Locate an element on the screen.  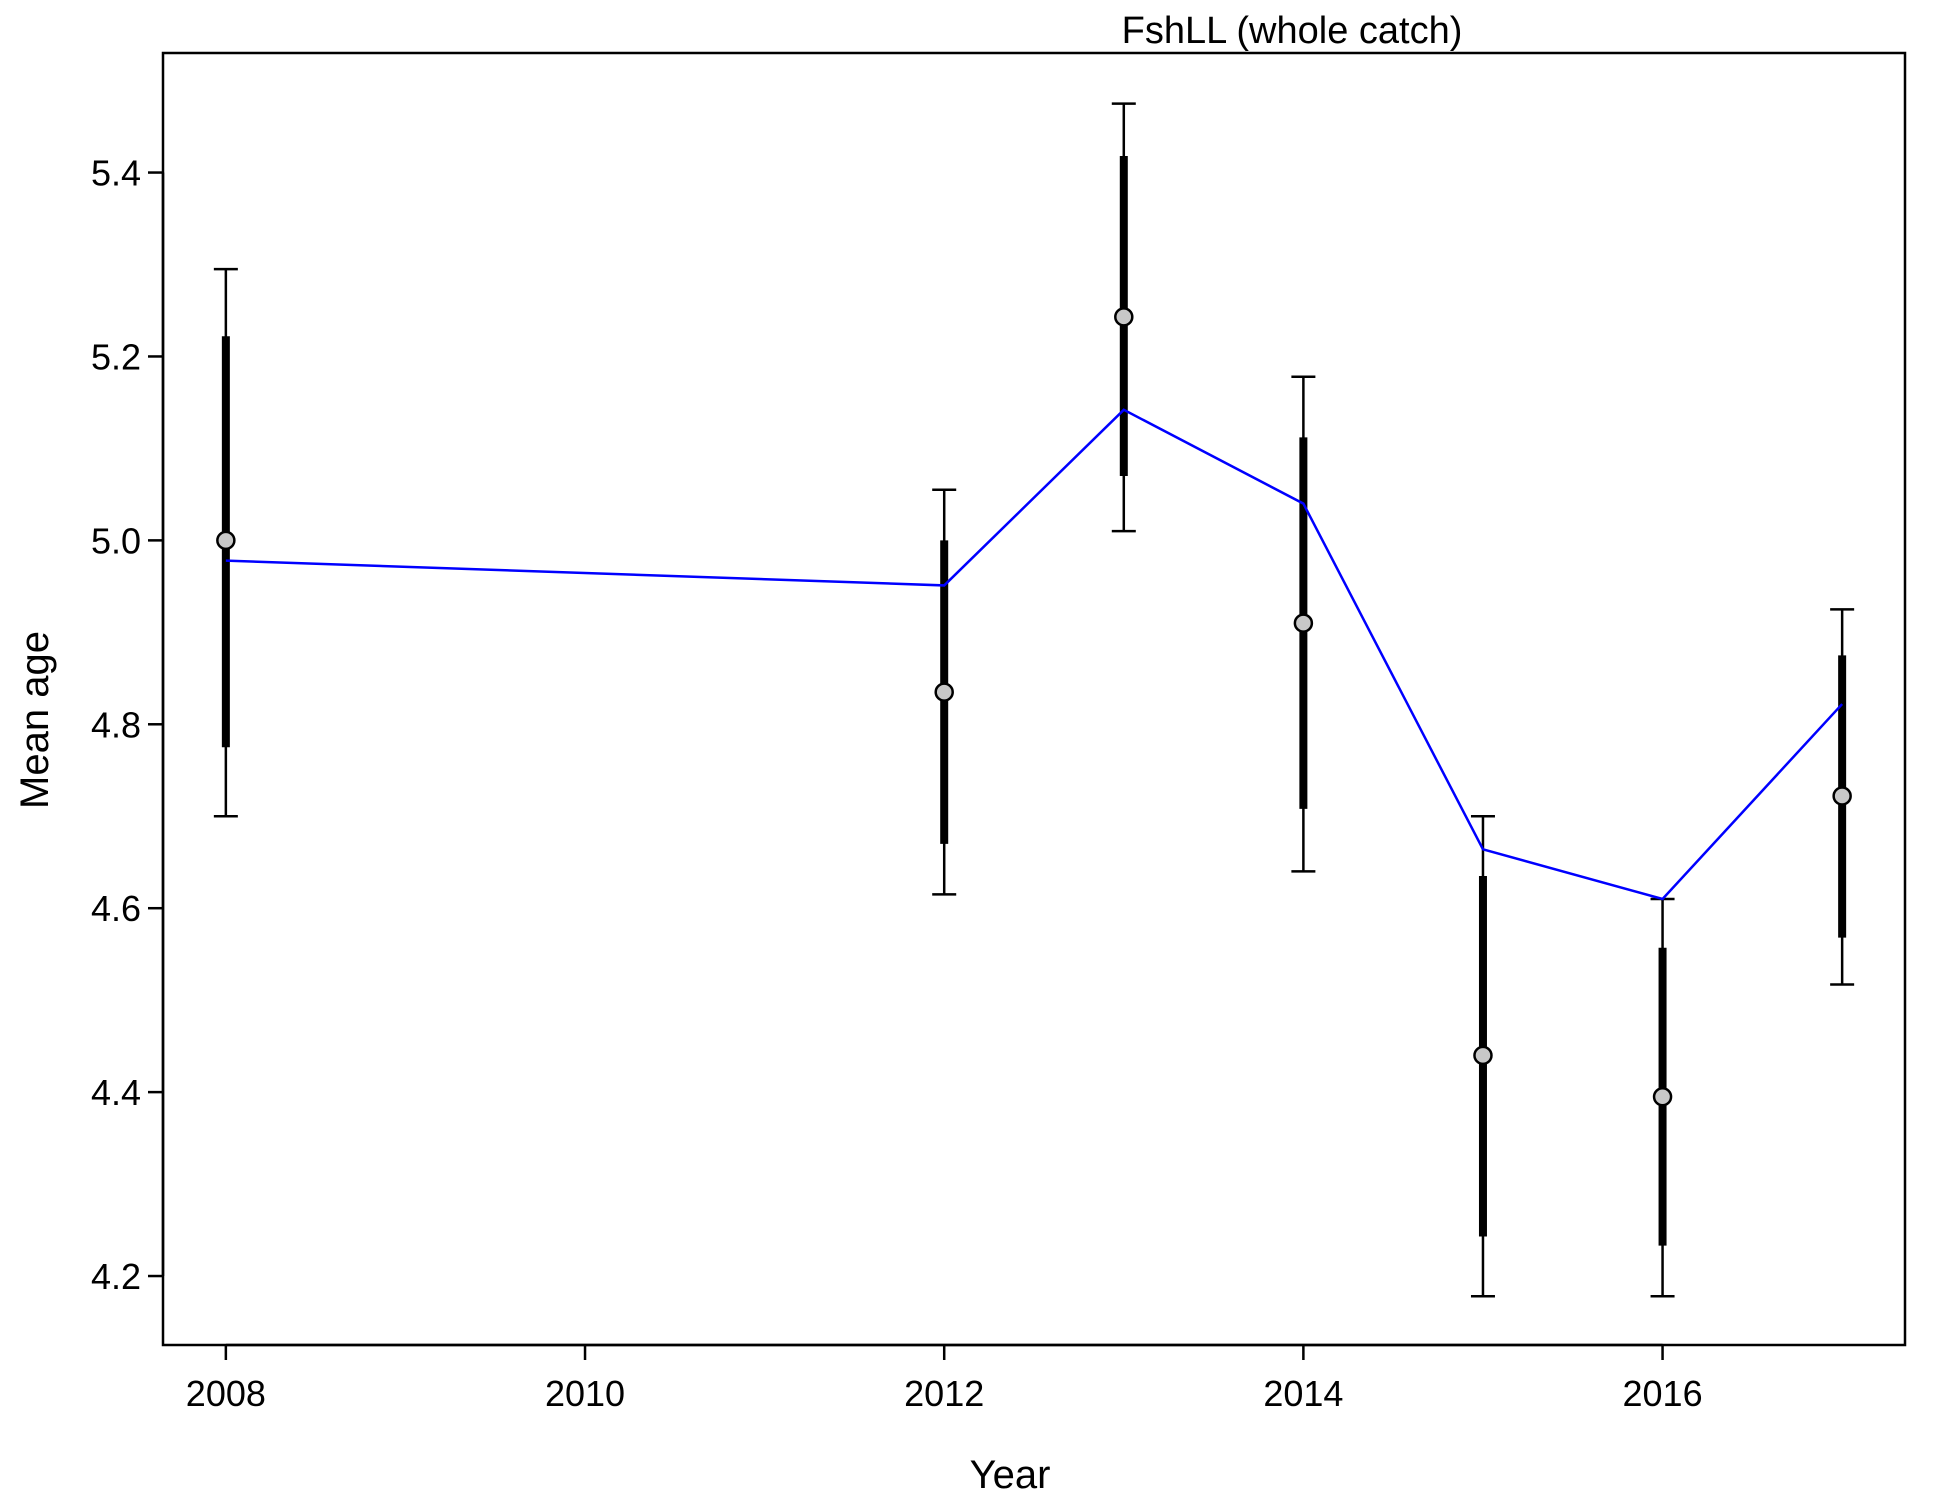
x-tick-label: 2012 is located at coordinates (944, 1393).